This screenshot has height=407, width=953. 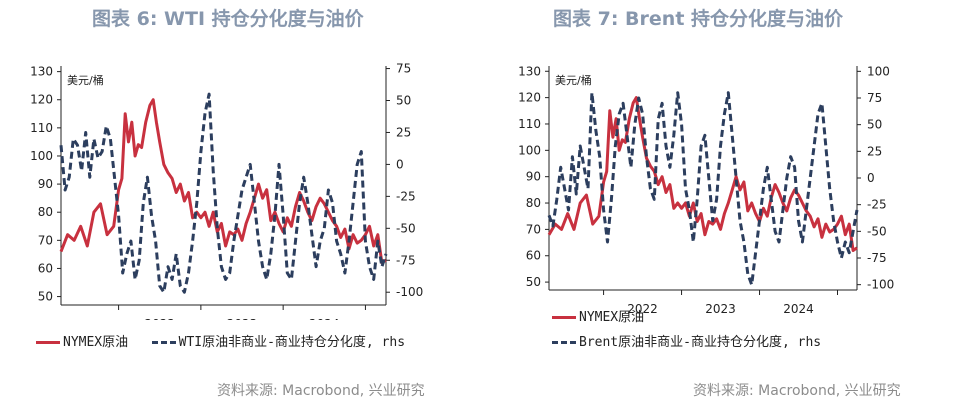 I want to click on wti-legend: NYMEX原油 WTI原油非商业-商业持仓分化度, rhs, so click(x=220, y=340).